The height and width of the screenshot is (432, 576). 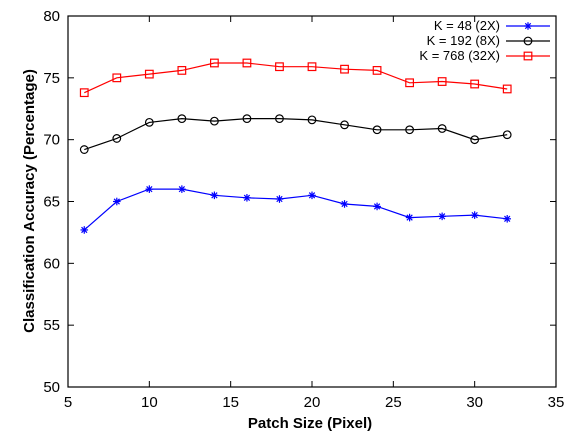 What do you see at coordinates (467, 25) in the screenshot?
I see `legend-label: K = 48 (2X)` at bounding box center [467, 25].